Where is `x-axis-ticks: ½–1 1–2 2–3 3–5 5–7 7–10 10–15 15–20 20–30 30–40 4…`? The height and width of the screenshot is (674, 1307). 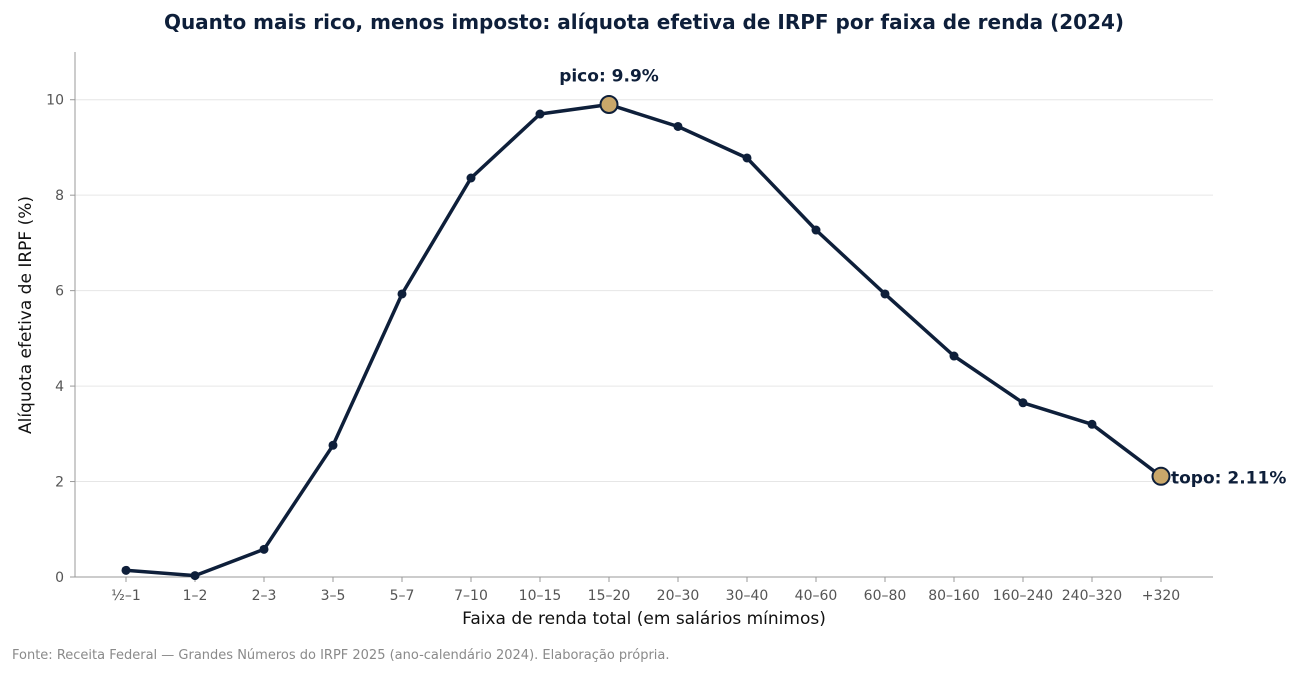 x-axis-ticks: ½–1 1–2 2–3 3–5 5–7 7–10 10–15 15–20 20–30 30–40 4… is located at coordinates (645, 590).